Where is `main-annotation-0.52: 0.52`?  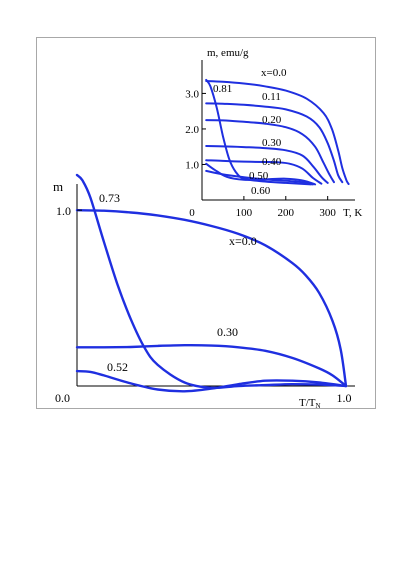 main-annotation-0.52: 0.52 is located at coordinates (117, 367).